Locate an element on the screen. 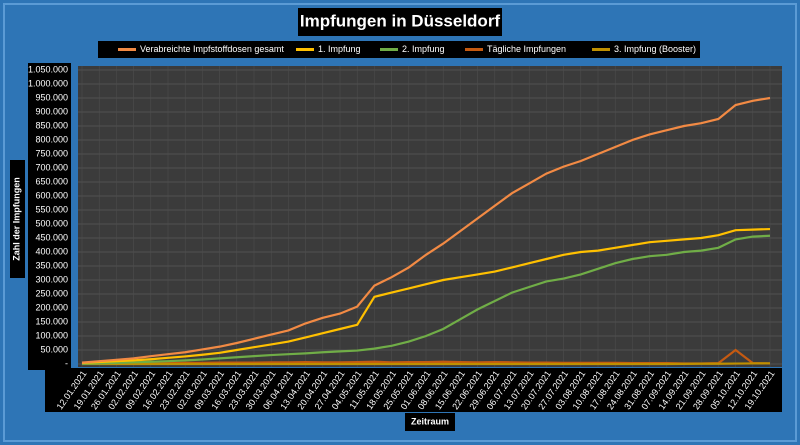 This screenshot has height=445, width=800. y-title-box is located at coordinates (17, 219).